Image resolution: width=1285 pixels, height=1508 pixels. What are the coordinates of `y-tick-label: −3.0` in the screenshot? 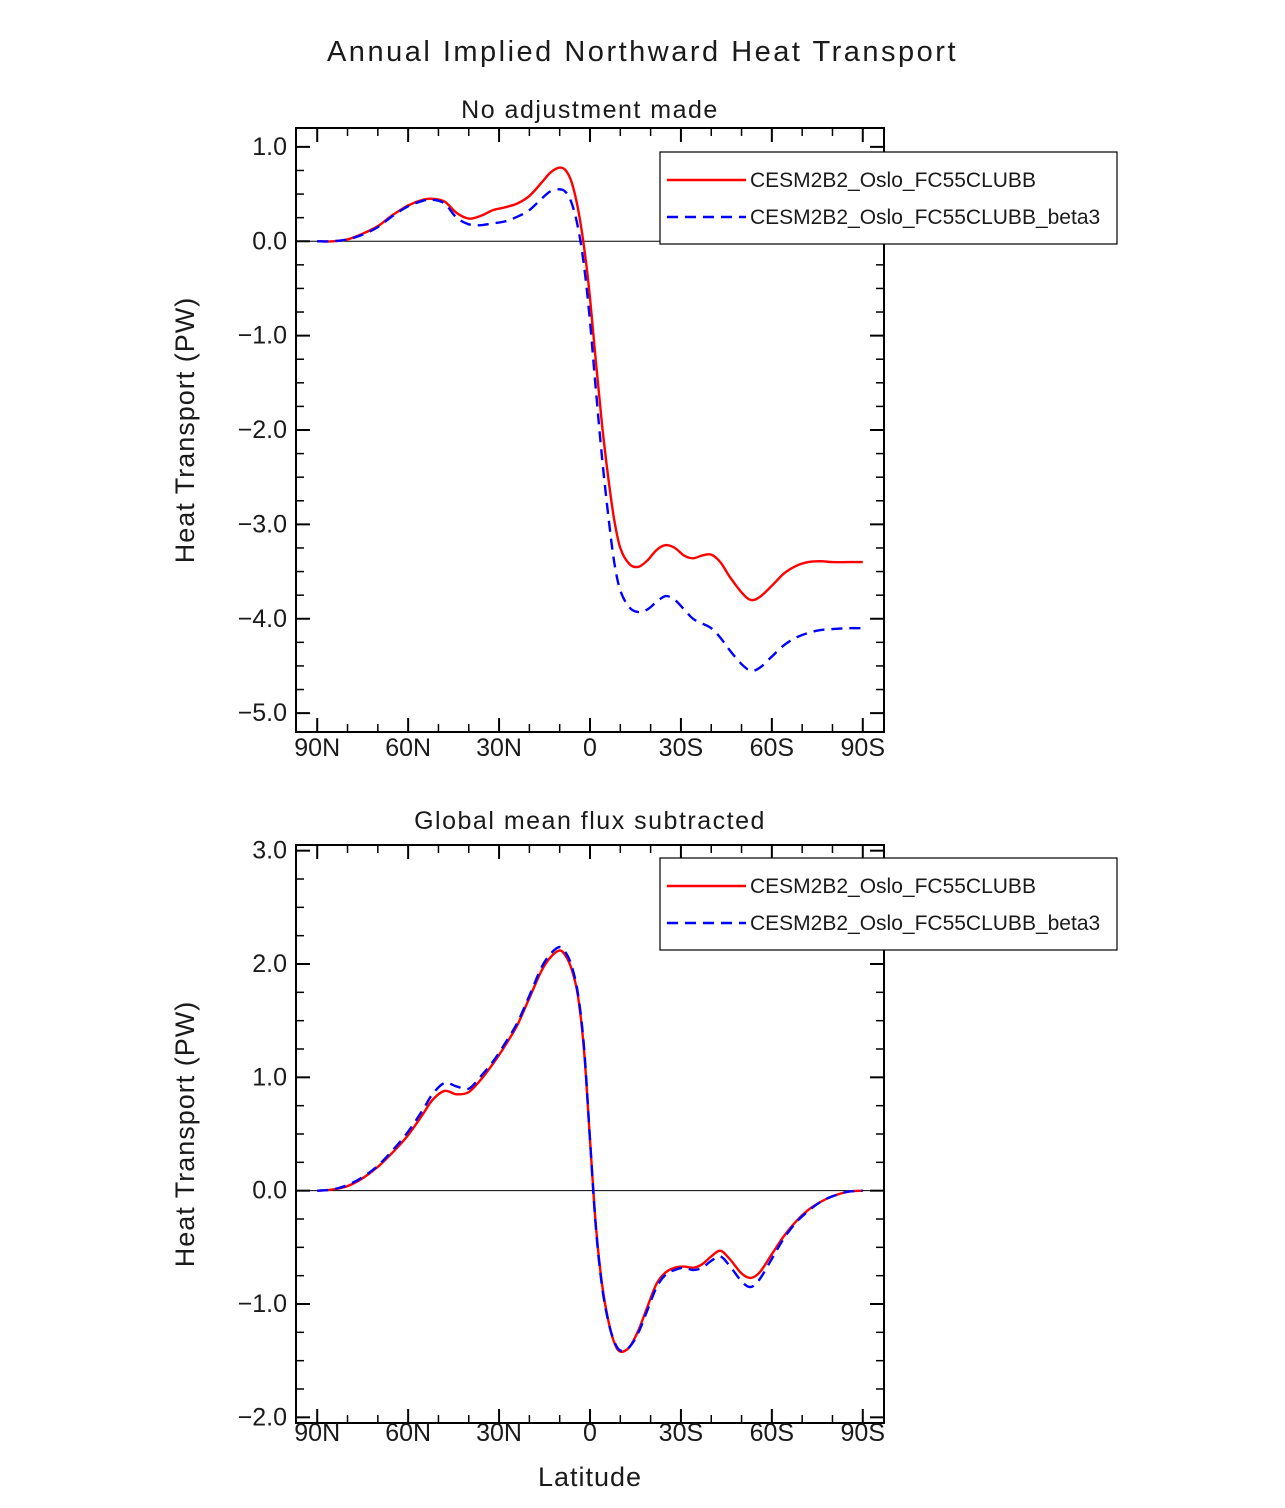 It's located at (262, 524).